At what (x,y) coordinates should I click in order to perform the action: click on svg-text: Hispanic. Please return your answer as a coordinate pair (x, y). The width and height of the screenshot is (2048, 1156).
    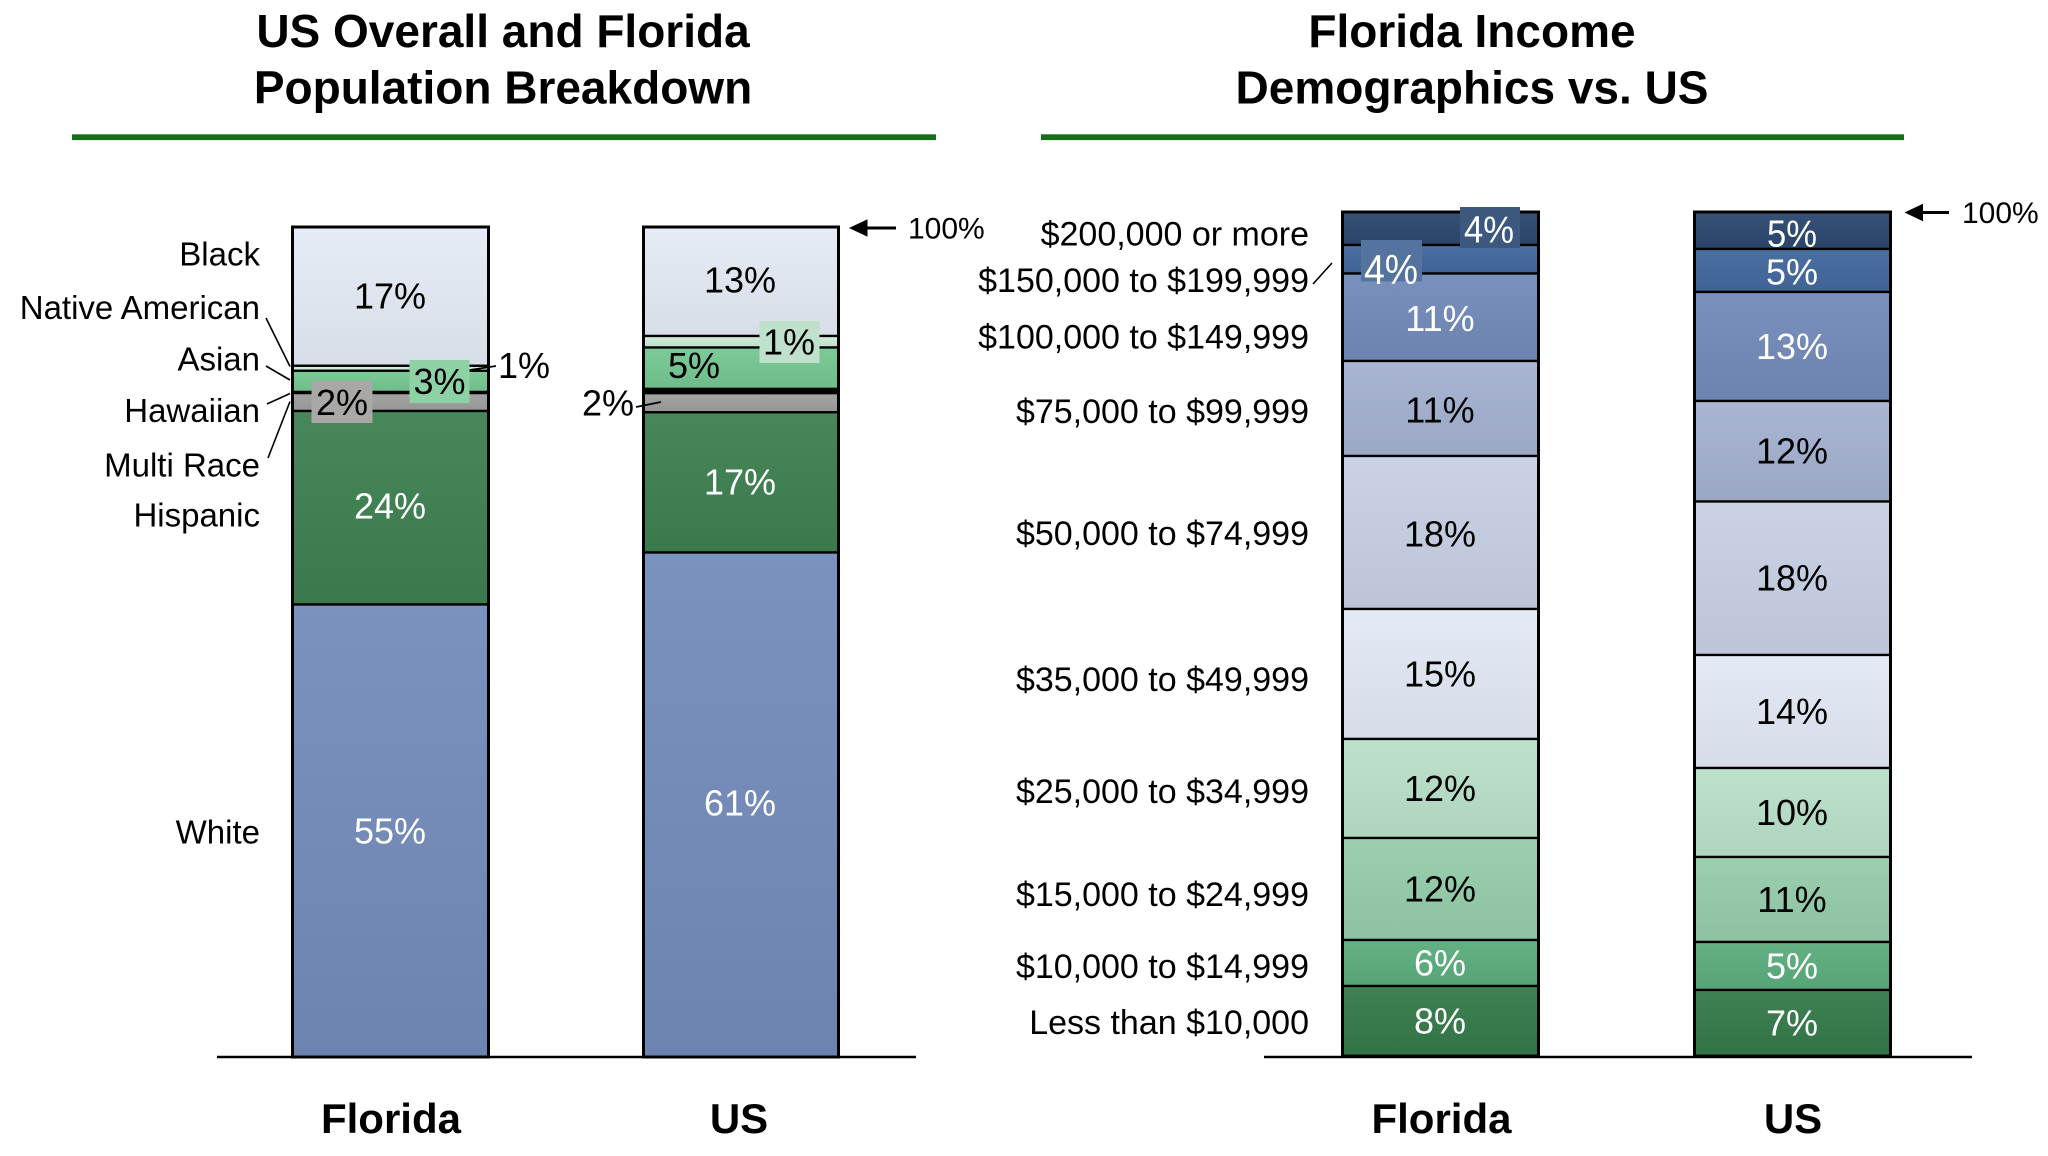
    Looking at the image, I should click on (196, 515).